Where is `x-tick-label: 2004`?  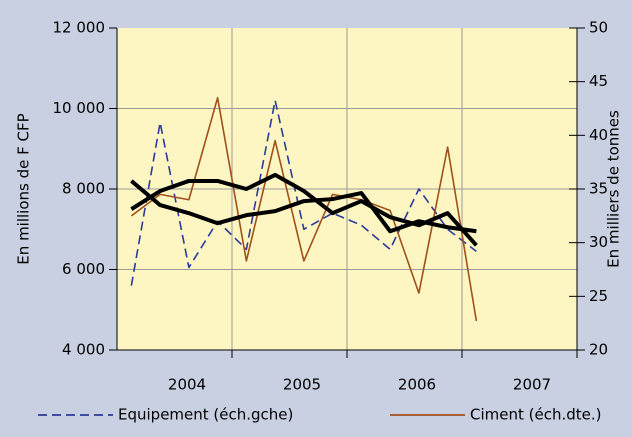
x-tick-label: 2004 is located at coordinates (187, 385).